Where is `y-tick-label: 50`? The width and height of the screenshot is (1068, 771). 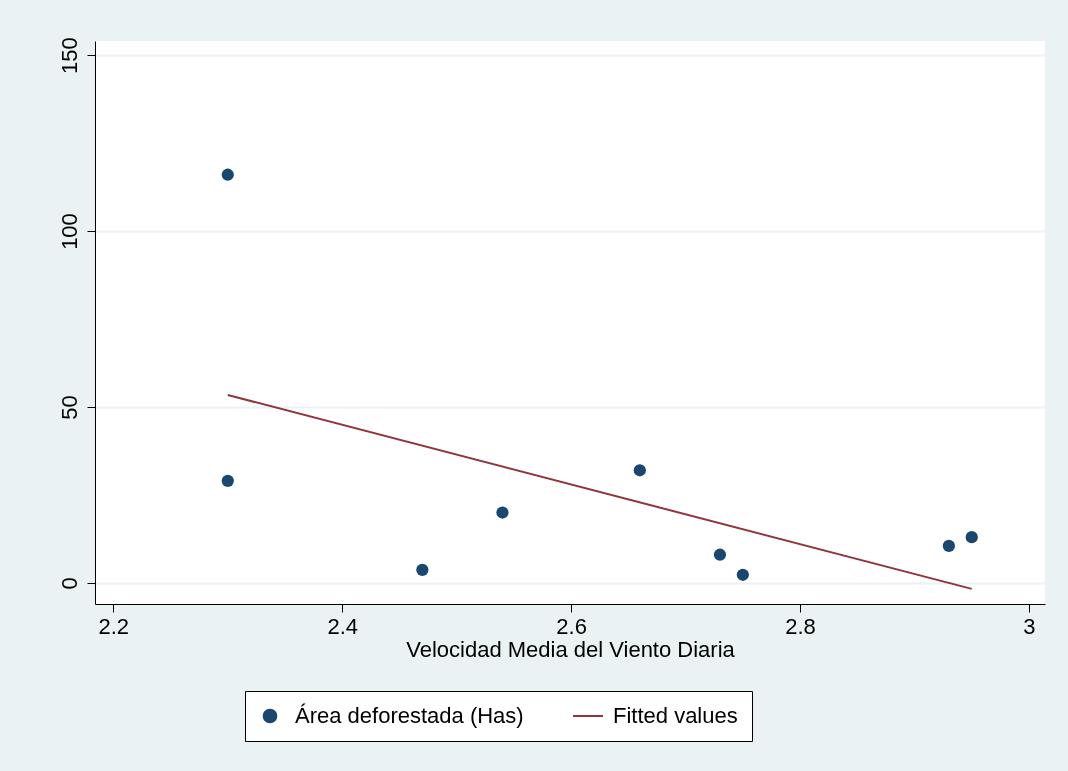
y-tick-label: 50 is located at coordinates (69, 407).